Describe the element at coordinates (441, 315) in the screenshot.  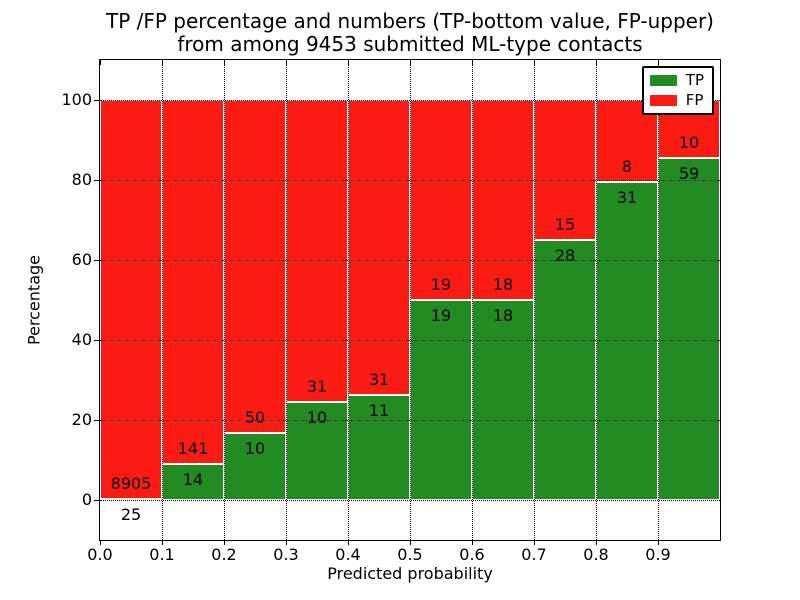
I see `tp-count-label-5: 19` at that location.